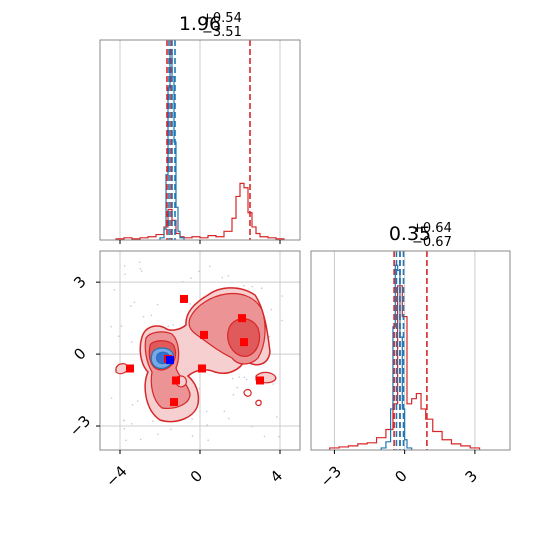 Image resolution: width=550 pixels, height=550 pixels. Describe the element at coordinates (410, 234) in the screenshot. I see `panel-bottom-right-title: 0.35` at that location.